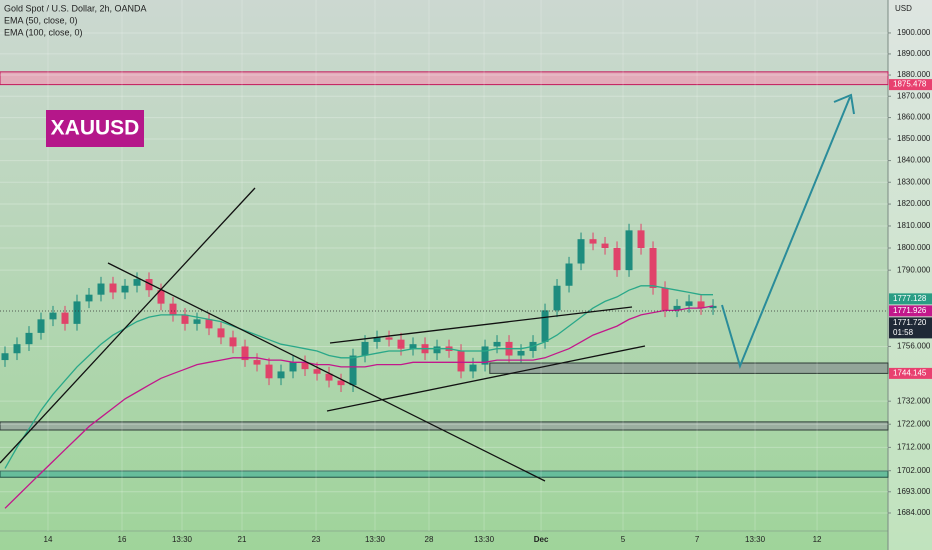 The height and width of the screenshot is (550, 932). I want to click on price-axis, so click(910, 275).